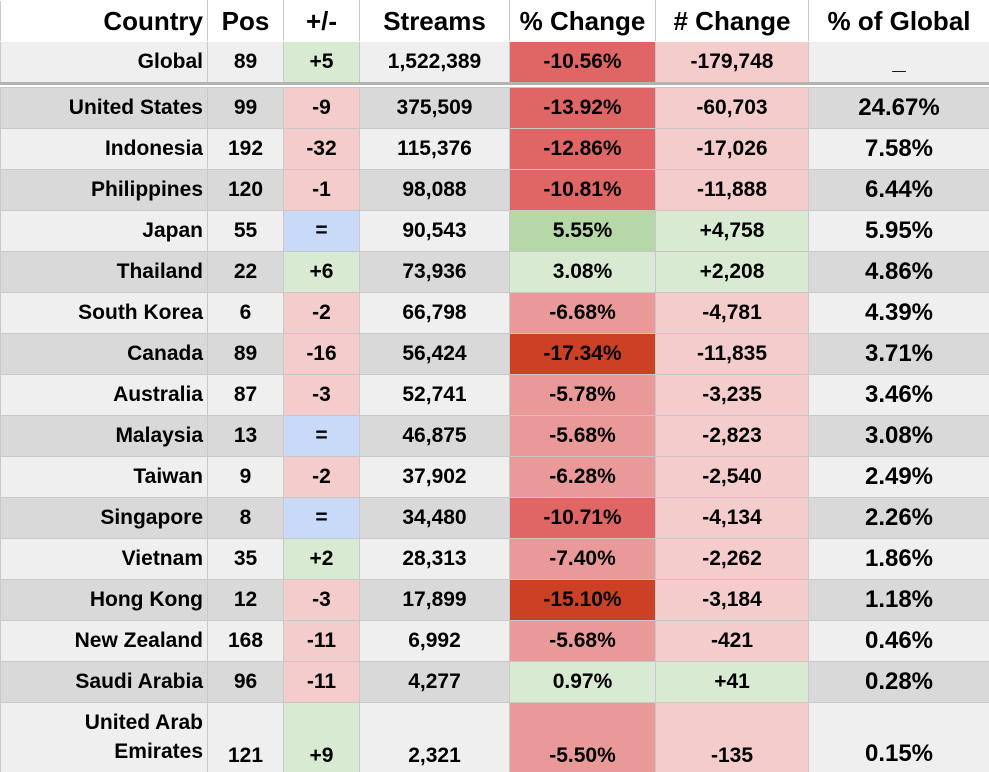  I want to click on cell-num-change: -3,184, so click(732, 600).